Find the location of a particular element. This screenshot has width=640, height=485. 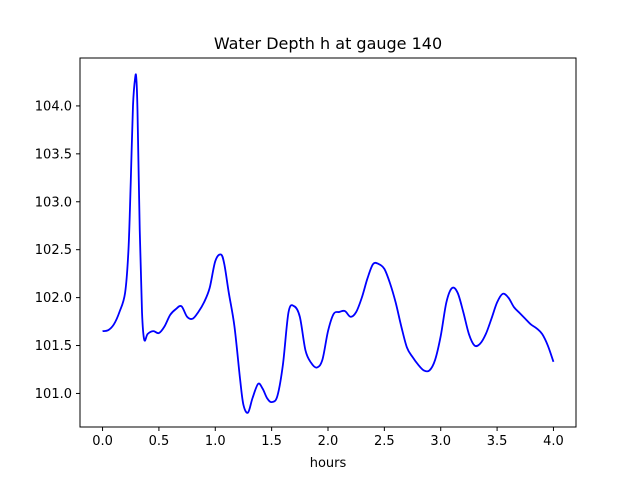

y-tick-label: 102.5 is located at coordinates (53, 250).